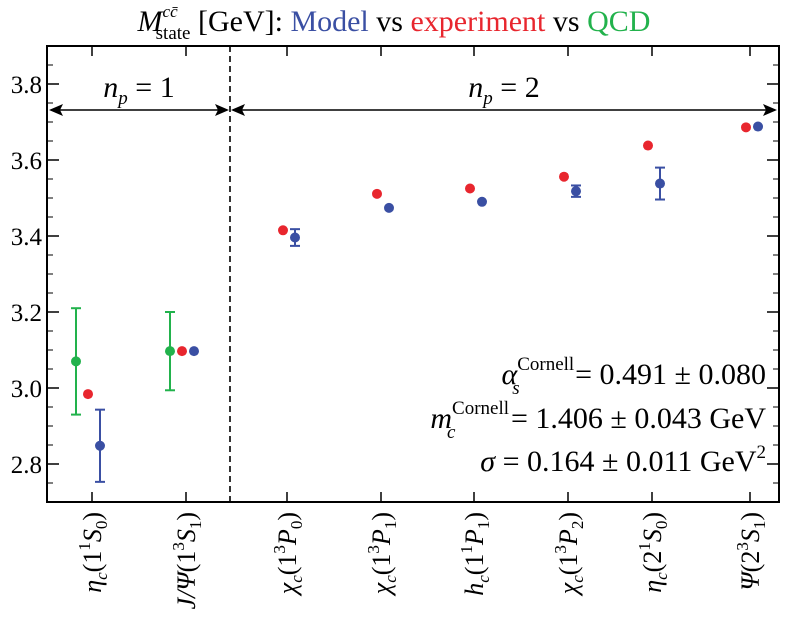 The image size is (789, 629). What do you see at coordinates (138, 90) in the screenshot?
I see `region-label-1: np = 1` at bounding box center [138, 90].